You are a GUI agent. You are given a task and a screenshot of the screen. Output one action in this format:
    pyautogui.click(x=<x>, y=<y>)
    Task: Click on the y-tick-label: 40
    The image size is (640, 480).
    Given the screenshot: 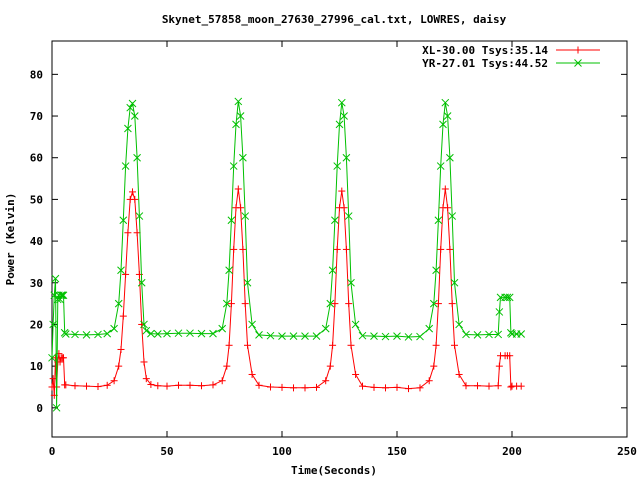 What is the action you would take?
    pyautogui.click(x=36, y=241)
    